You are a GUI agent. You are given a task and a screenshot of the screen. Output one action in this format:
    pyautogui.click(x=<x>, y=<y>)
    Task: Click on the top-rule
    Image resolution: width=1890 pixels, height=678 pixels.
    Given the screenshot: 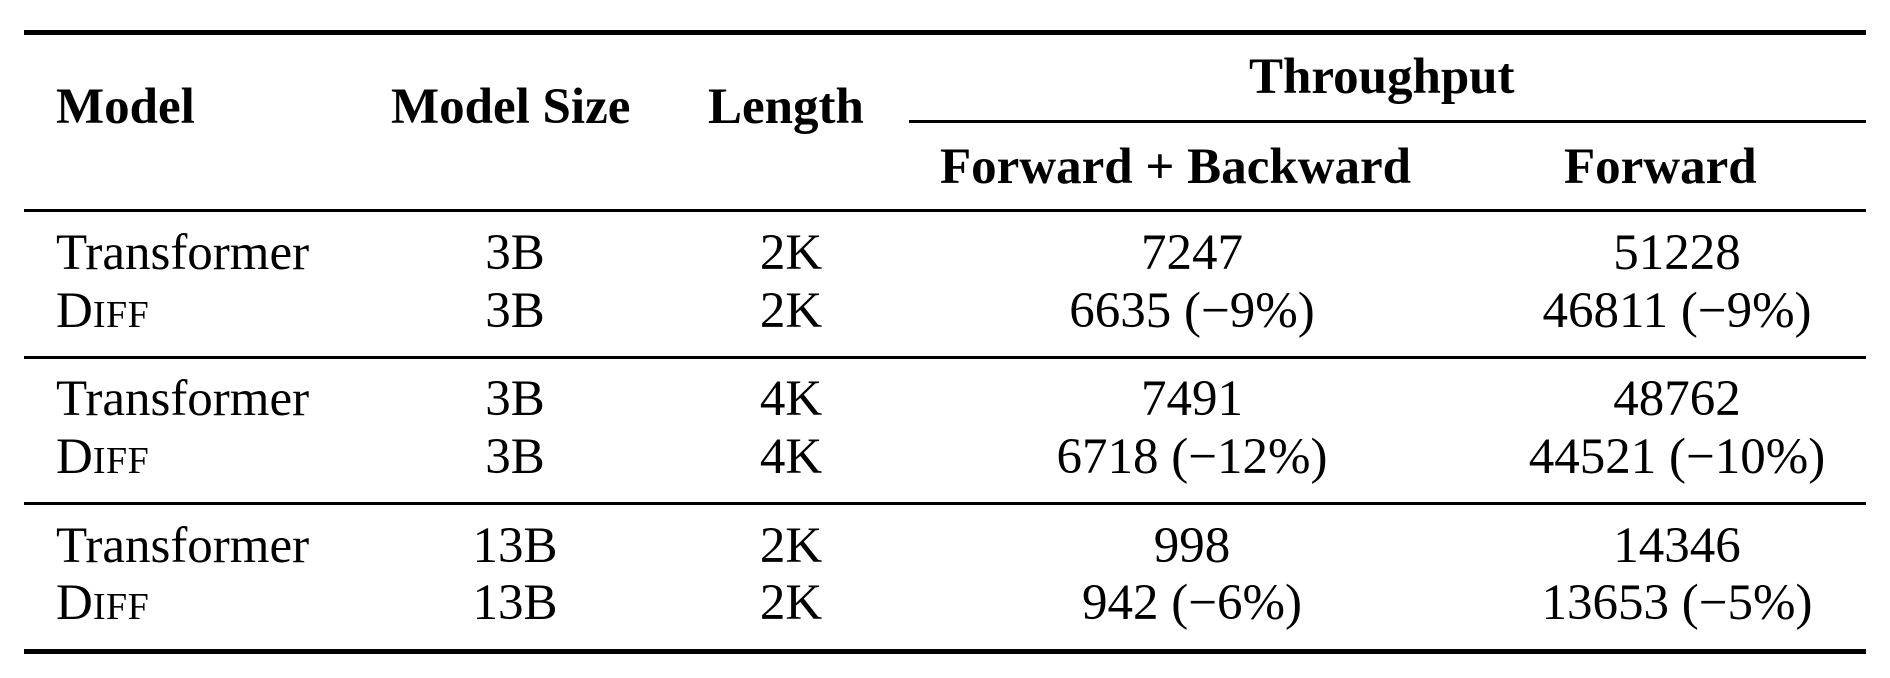 What is the action you would take?
    pyautogui.click(x=945, y=32)
    